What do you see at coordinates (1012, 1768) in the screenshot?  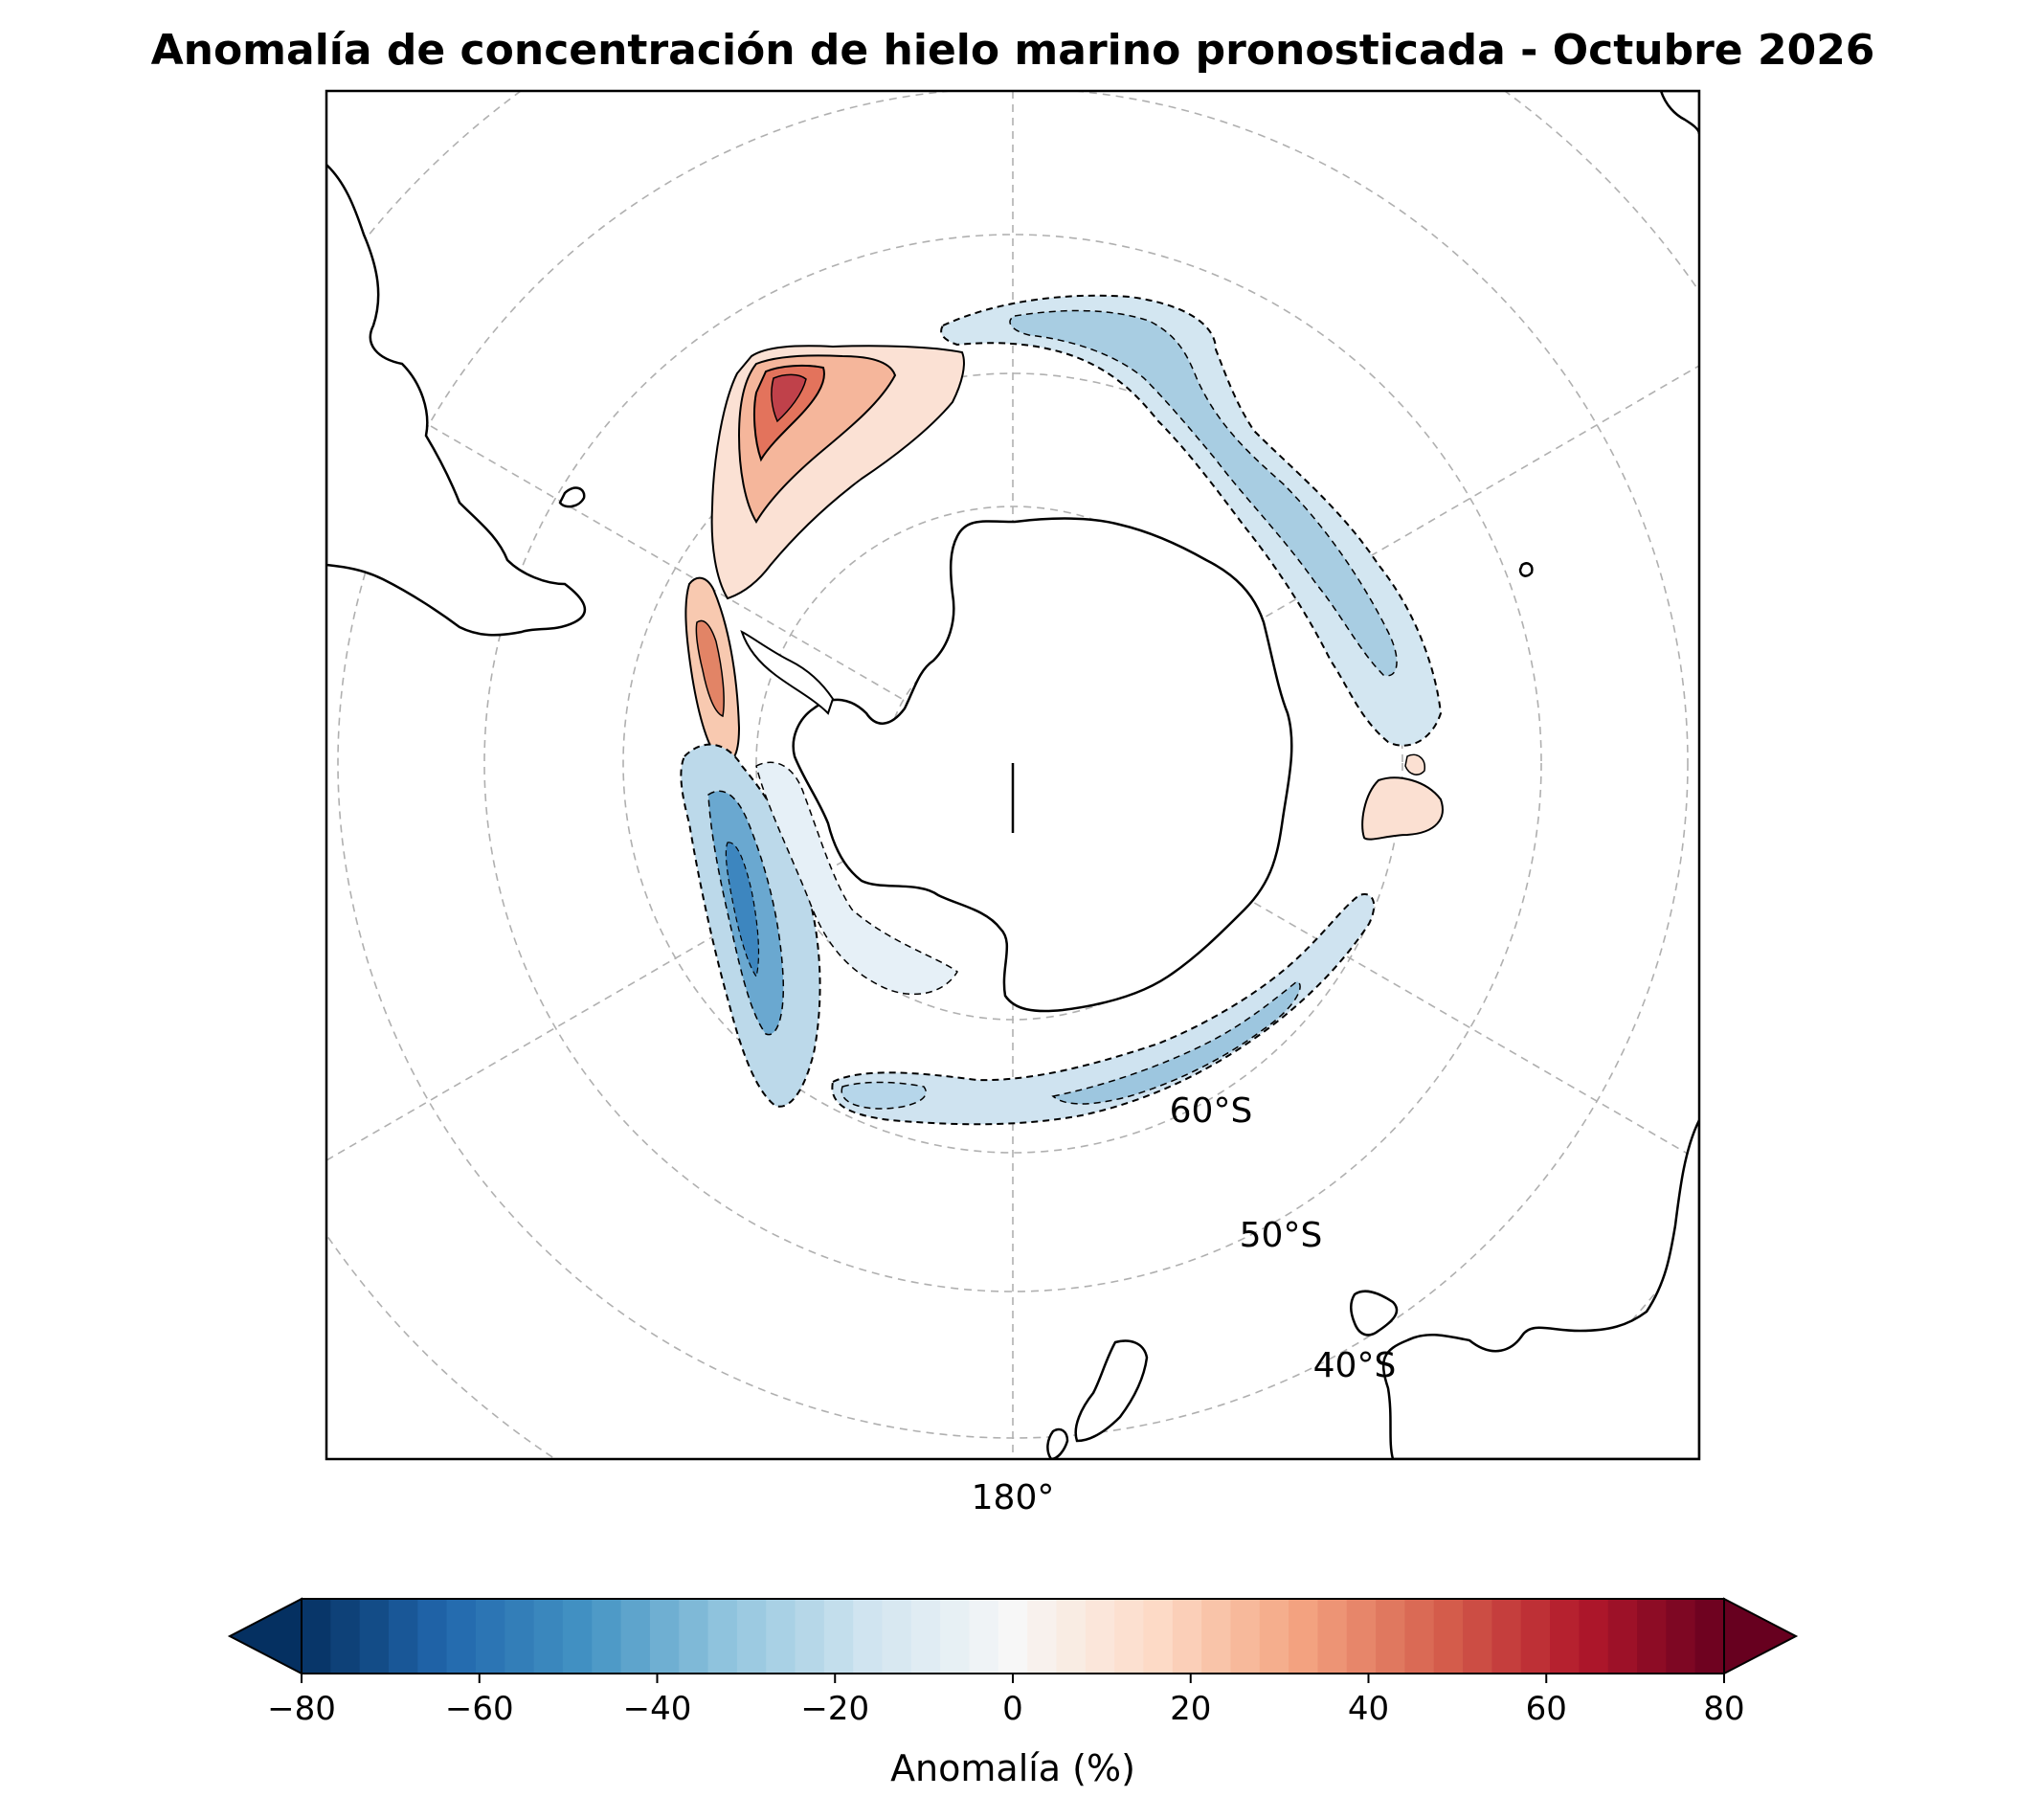 I see `colorbar-label: Anomalía (%)` at bounding box center [1012, 1768].